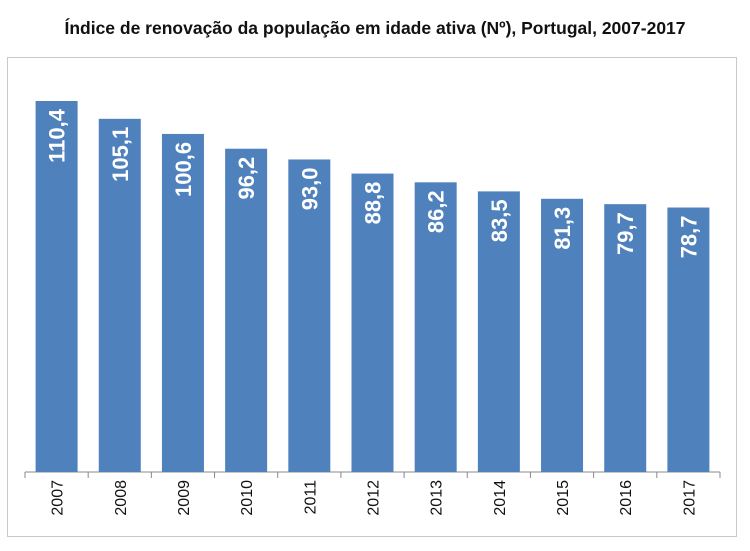 Image resolution: width=750 pixels, height=551 pixels. Describe the element at coordinates (500, 498) in the screenshot. I see `x-tick-label-2014: 2014` at that location.